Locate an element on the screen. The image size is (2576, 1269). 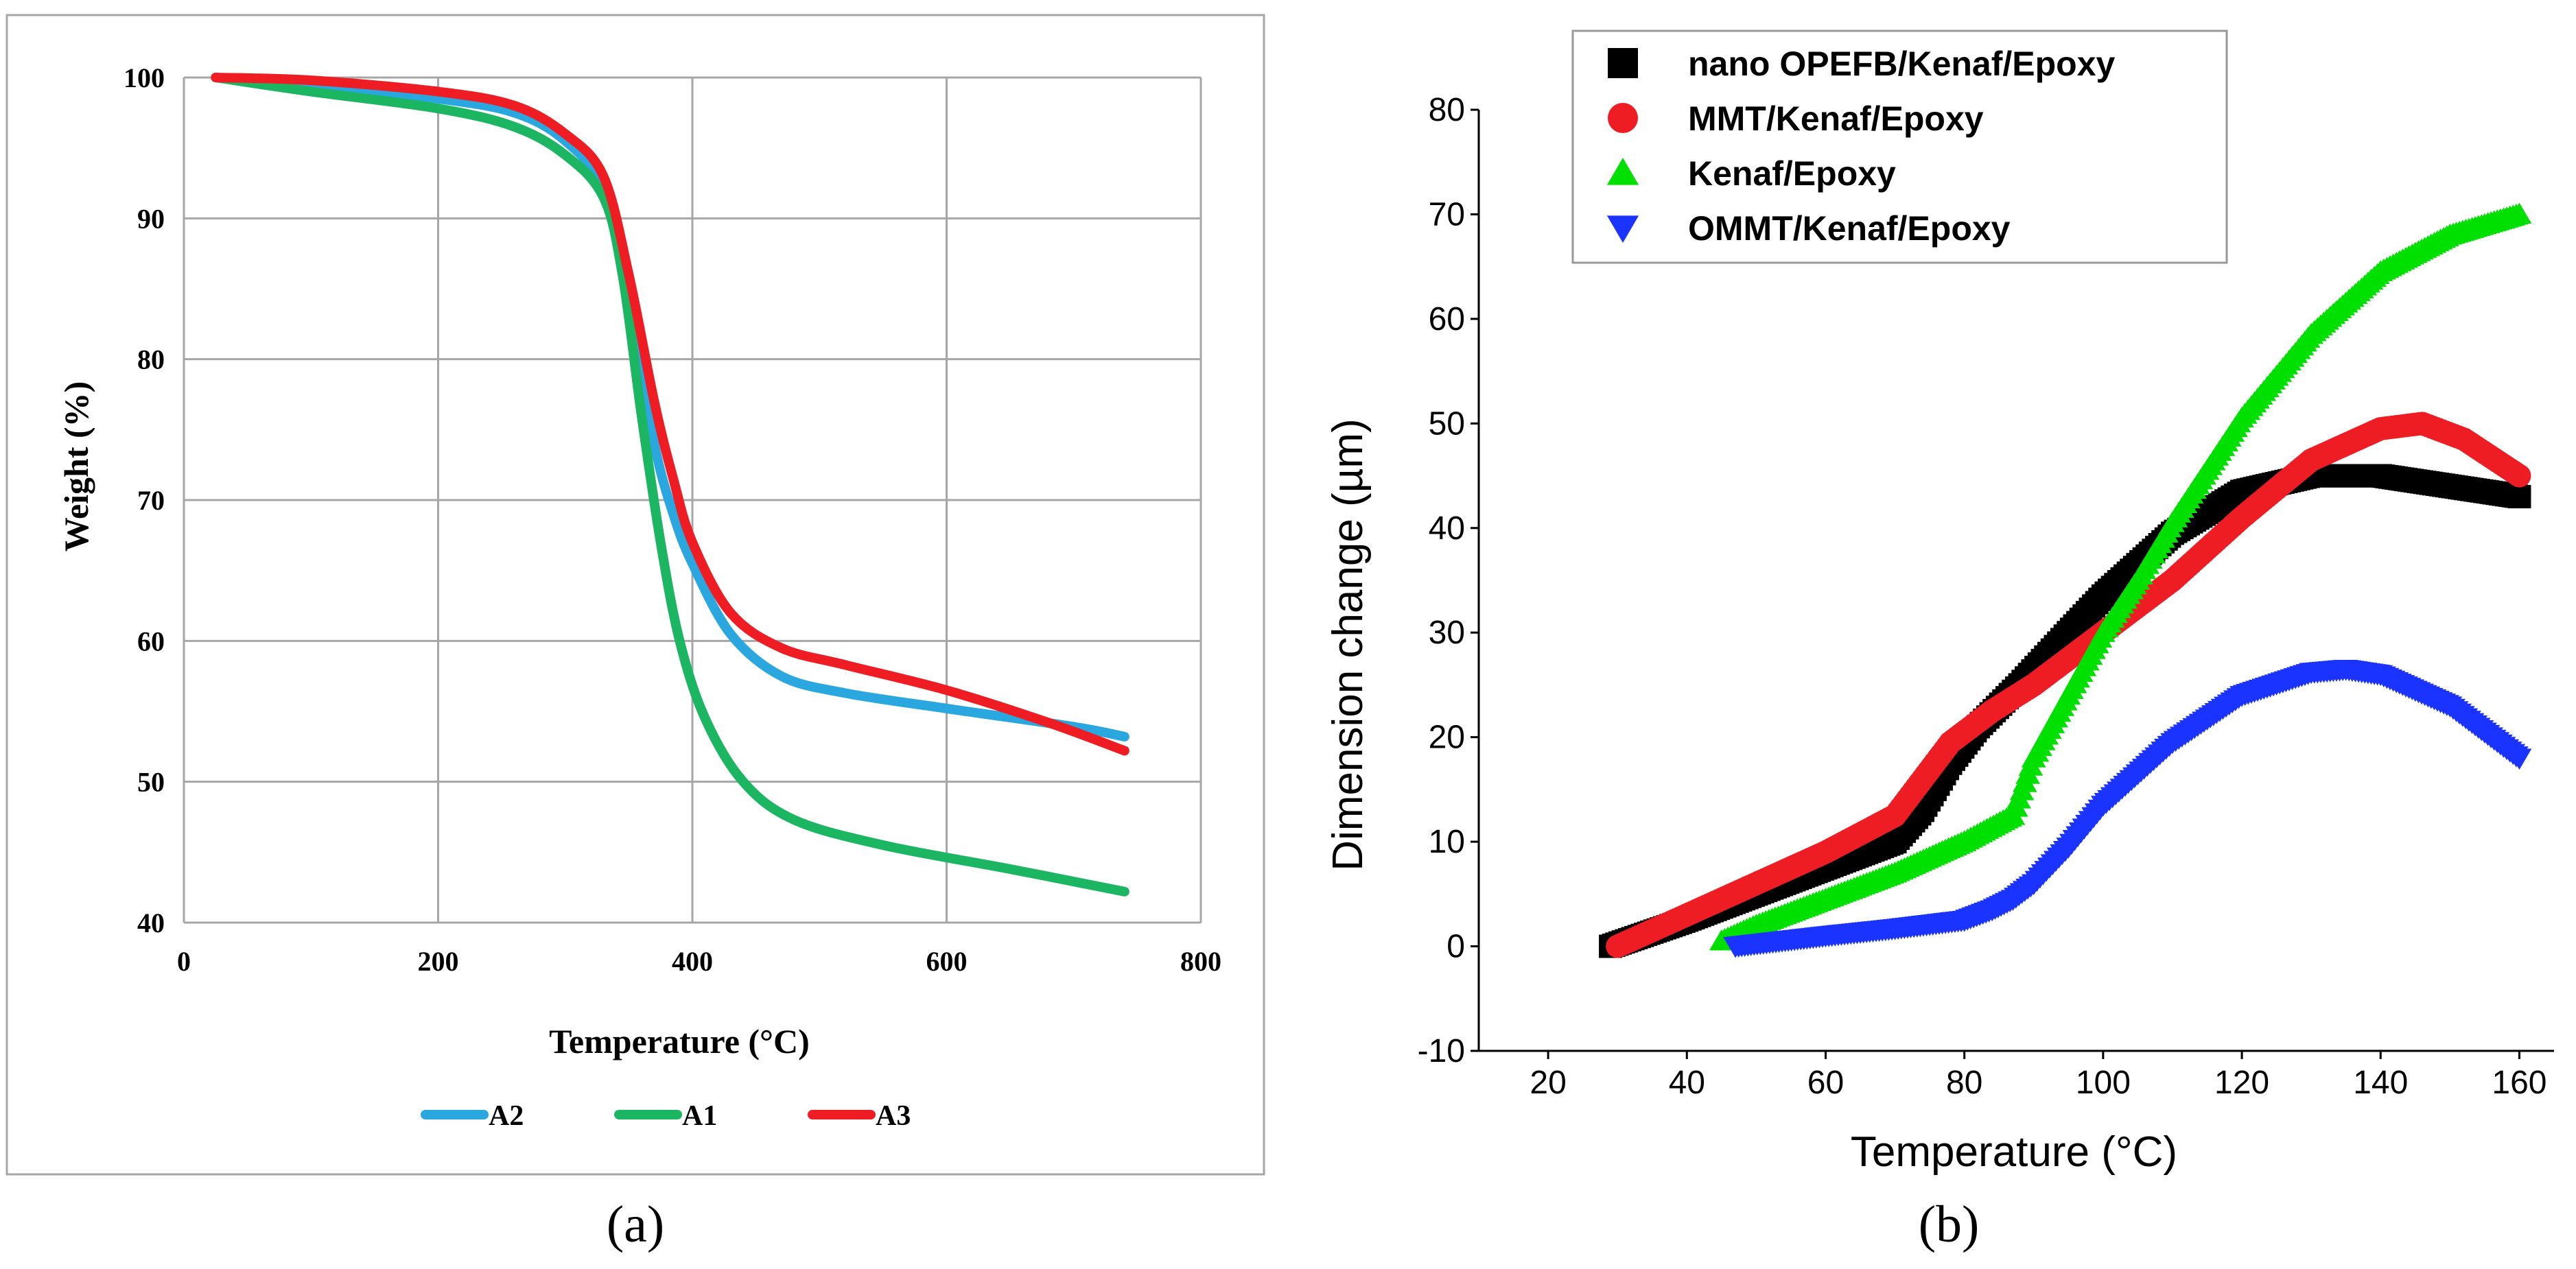
panel-a-x-tick-label: 400 is located at coordinates (692, 961).